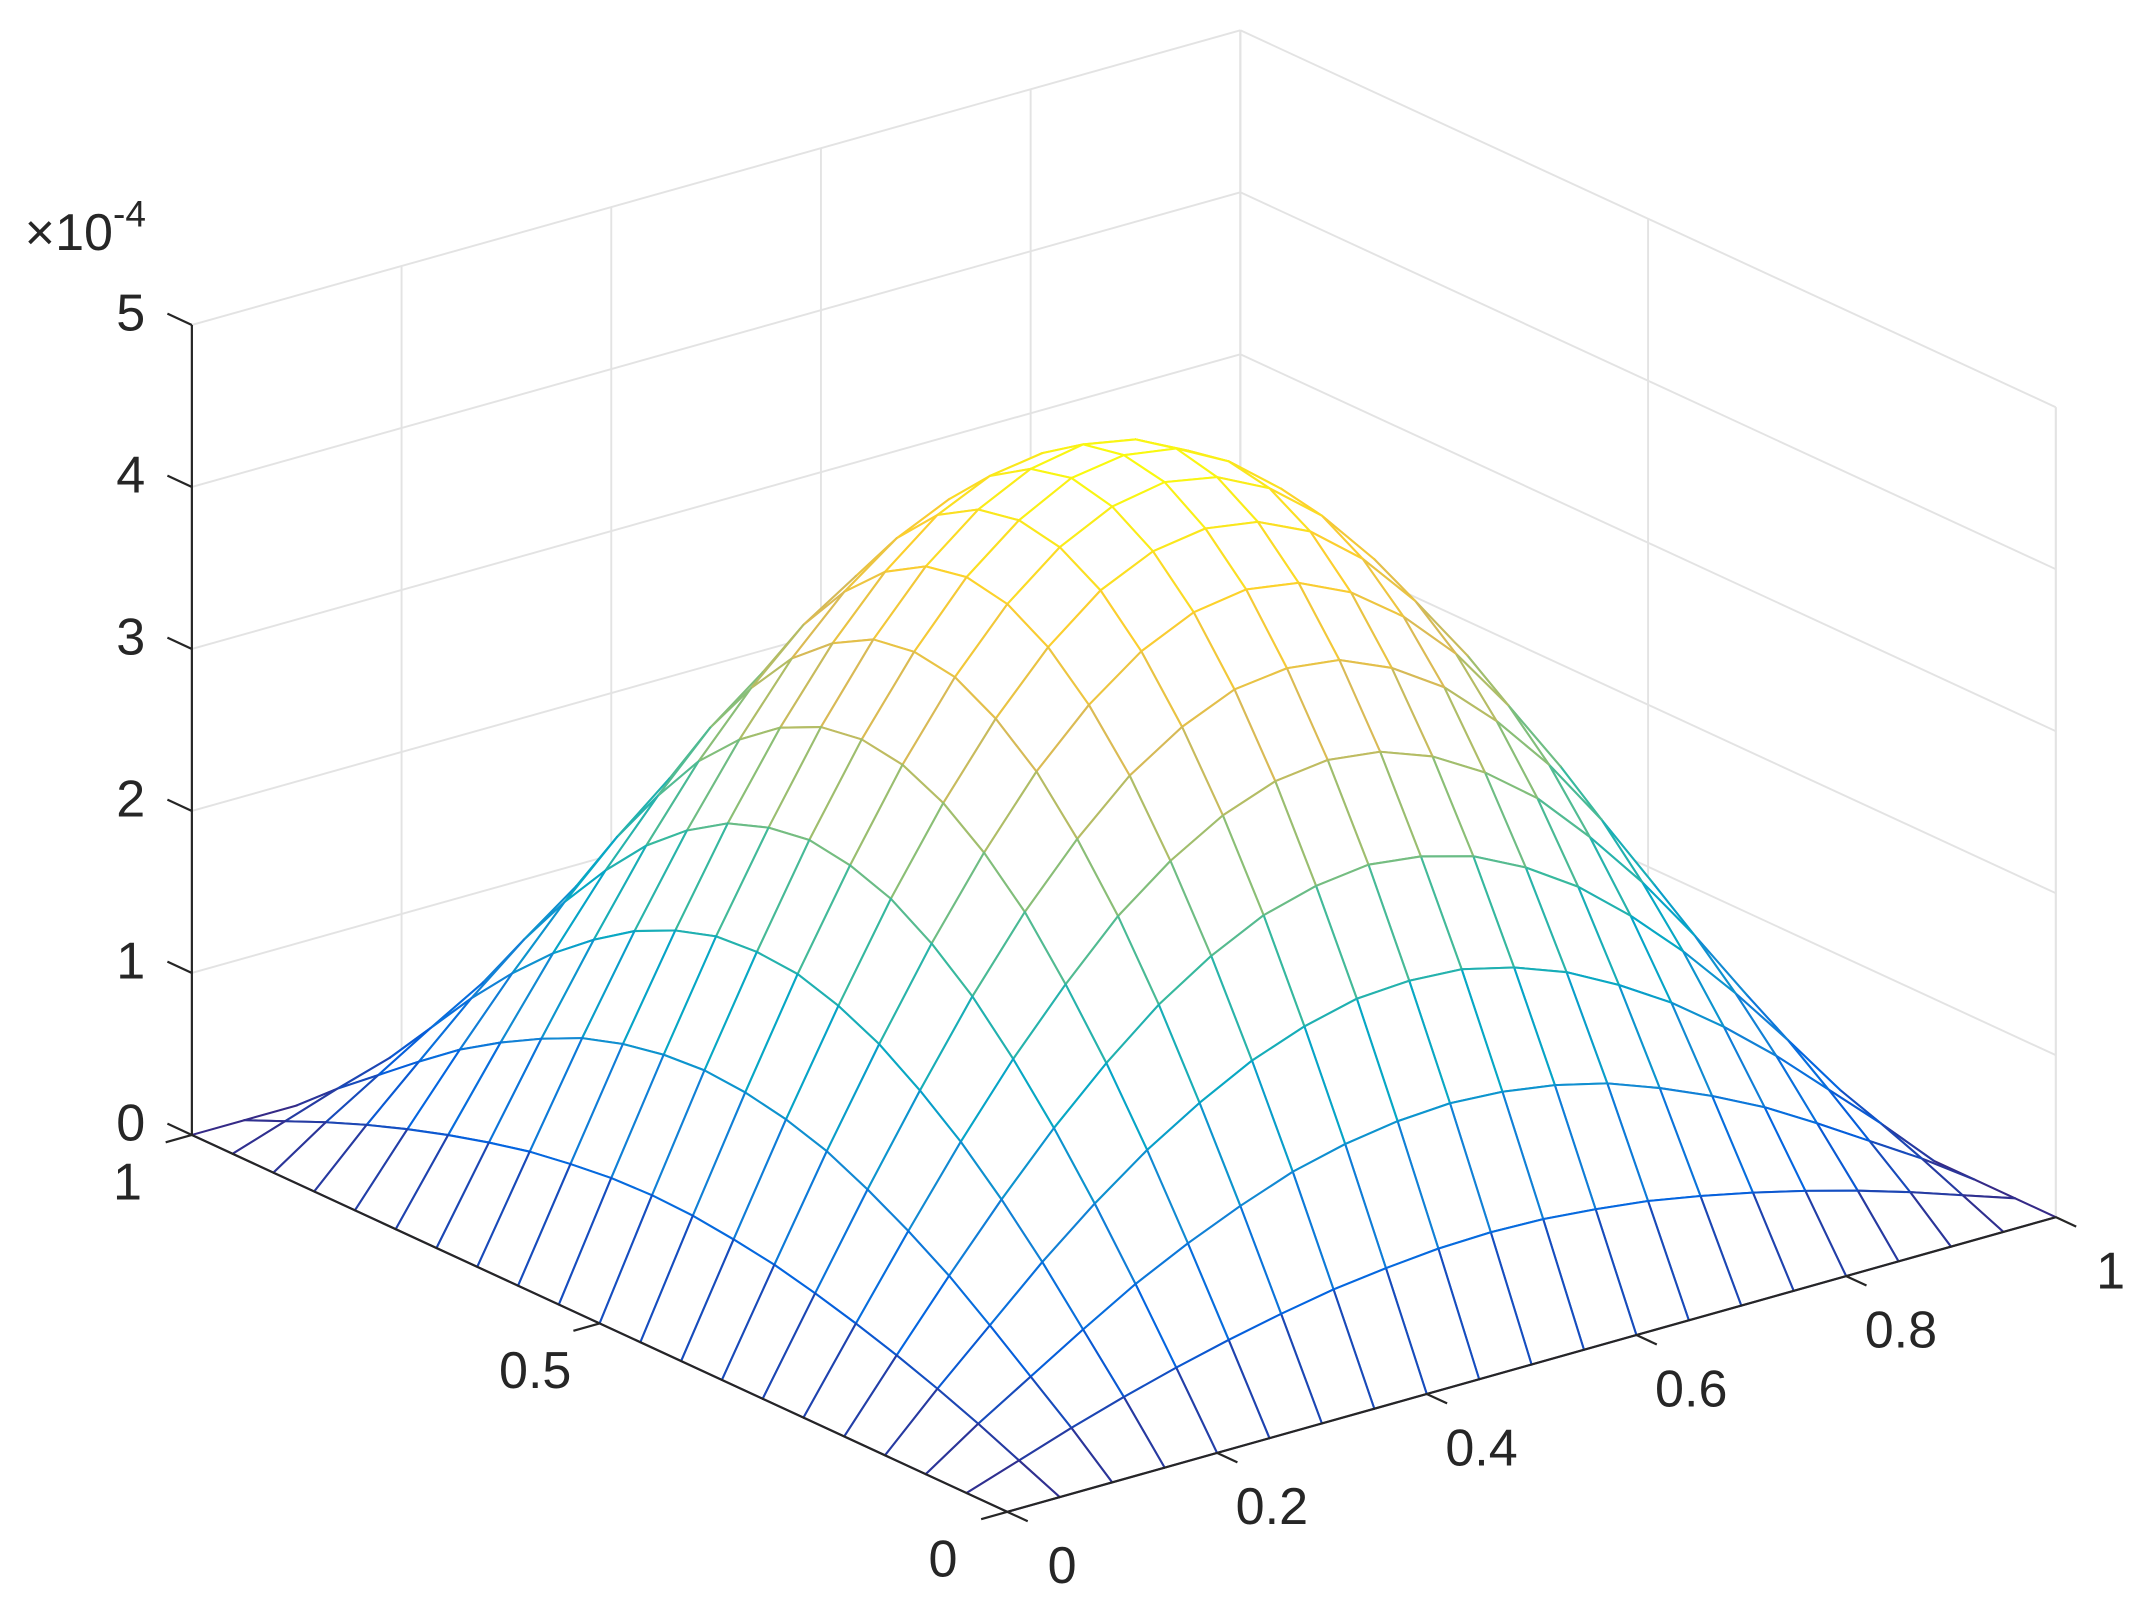 The height and width of the screenshot is (1623, 2149). Describe the element at coordinates (179, 643) in the screenshot. I see `z-tick` at that location.